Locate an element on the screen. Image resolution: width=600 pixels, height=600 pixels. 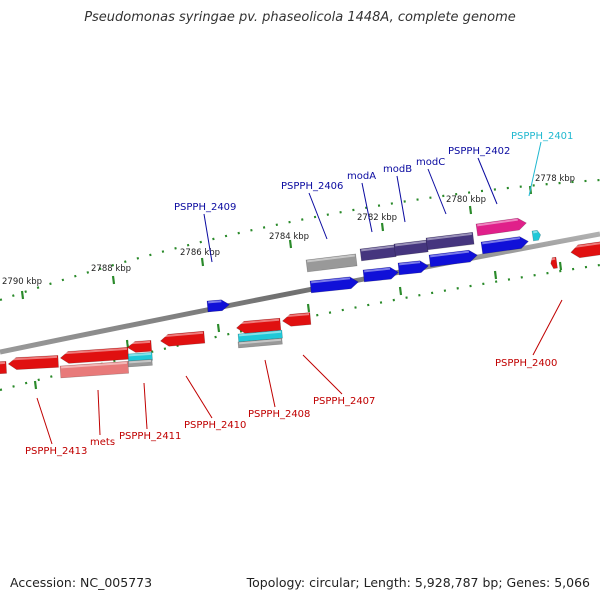
gene-label-pspph-2401: PSPPH_2401 is located at coordinates (542, 136).